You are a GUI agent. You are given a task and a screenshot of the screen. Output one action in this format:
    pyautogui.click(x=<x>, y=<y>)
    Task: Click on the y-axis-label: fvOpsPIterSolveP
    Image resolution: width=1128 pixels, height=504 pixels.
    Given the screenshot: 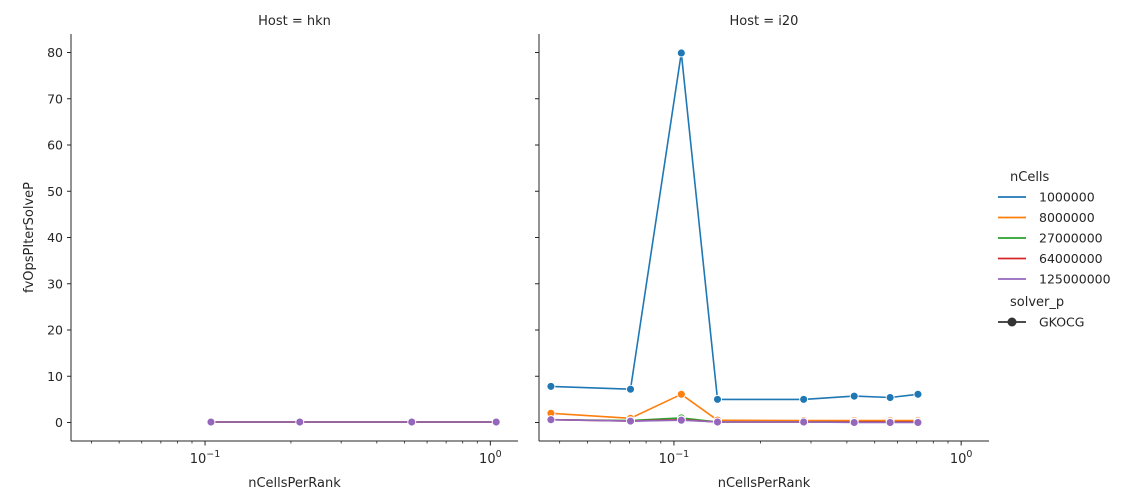 What is the action you would take?
    pyautogui.click(x=29, y=237)
    